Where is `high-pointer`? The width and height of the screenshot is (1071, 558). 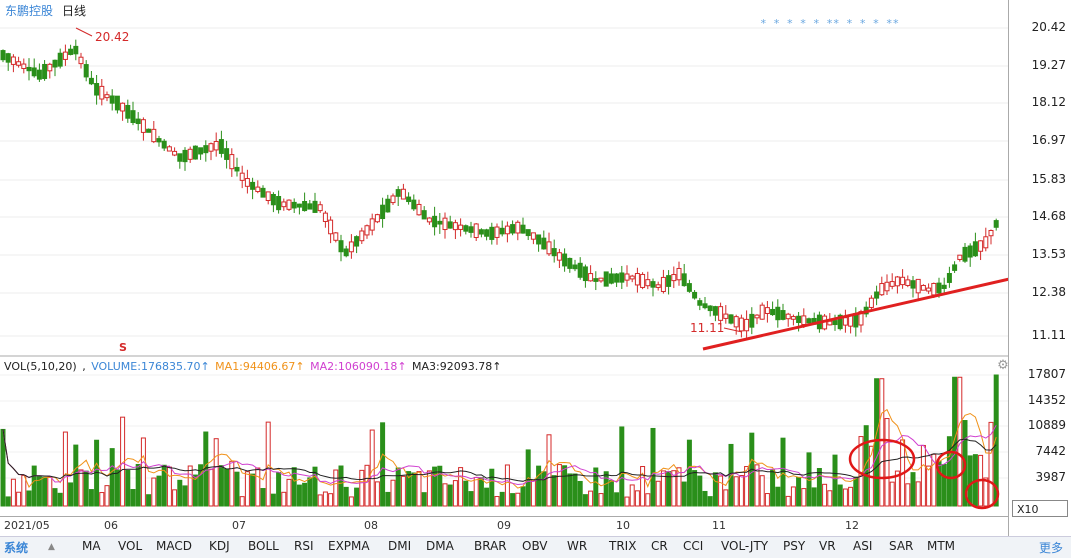
high-pointer is located at coordinates (84, 32).